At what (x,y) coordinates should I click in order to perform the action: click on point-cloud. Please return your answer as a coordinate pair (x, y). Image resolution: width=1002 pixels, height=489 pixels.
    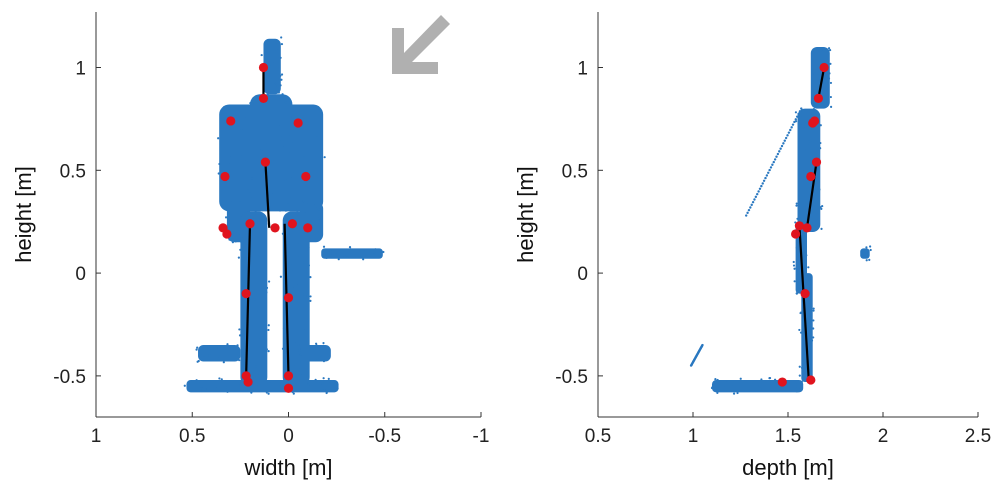
    Looking at the image, I should click on (284, 215).